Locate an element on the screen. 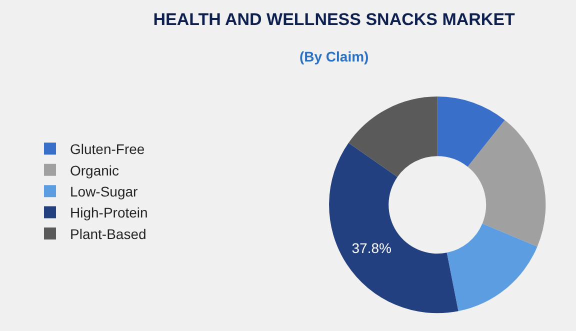  legend-label: High-Protein is located at coordinates (109, 212).